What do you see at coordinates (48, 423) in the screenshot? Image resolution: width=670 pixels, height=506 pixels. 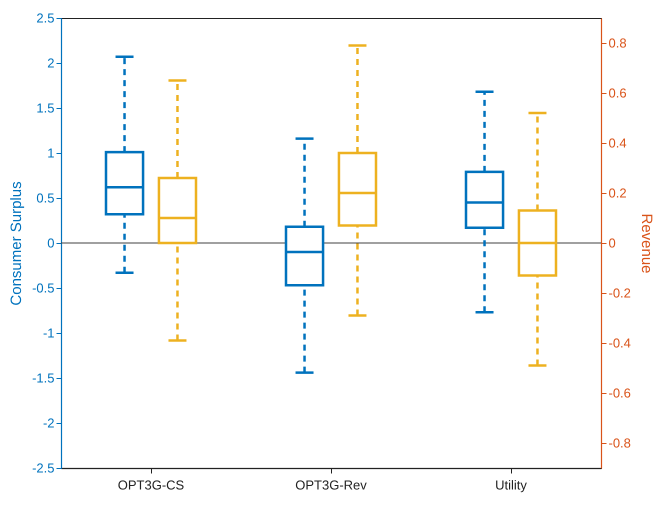 I see `y-tick-label: -2` at bounding box center [48, 423].